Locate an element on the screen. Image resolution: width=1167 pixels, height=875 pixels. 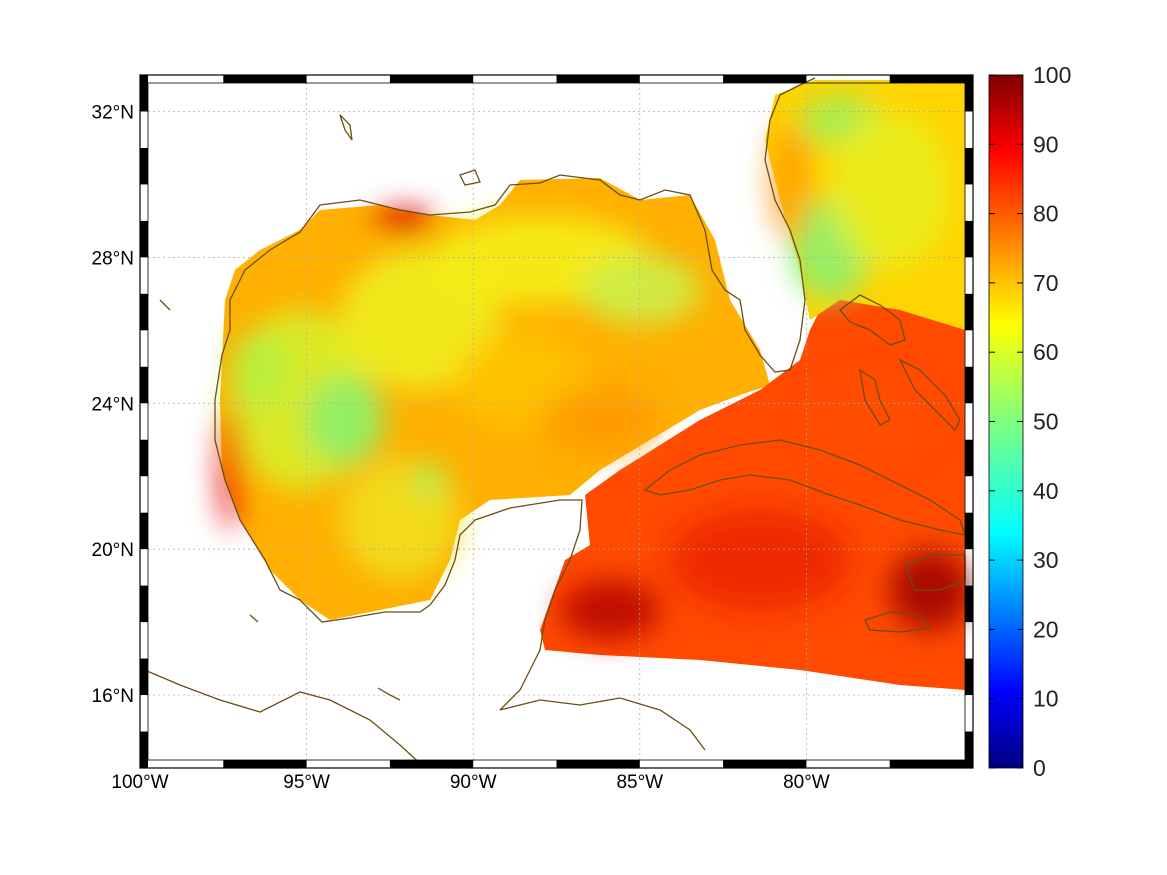
colorbar-label: 10 is located at coordinates (1046, 699).